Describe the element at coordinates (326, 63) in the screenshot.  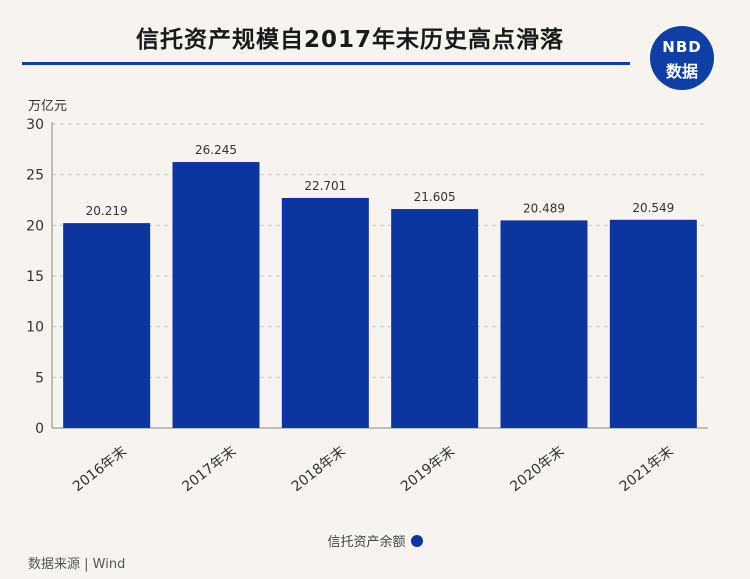
I see `title-divider` at that location.